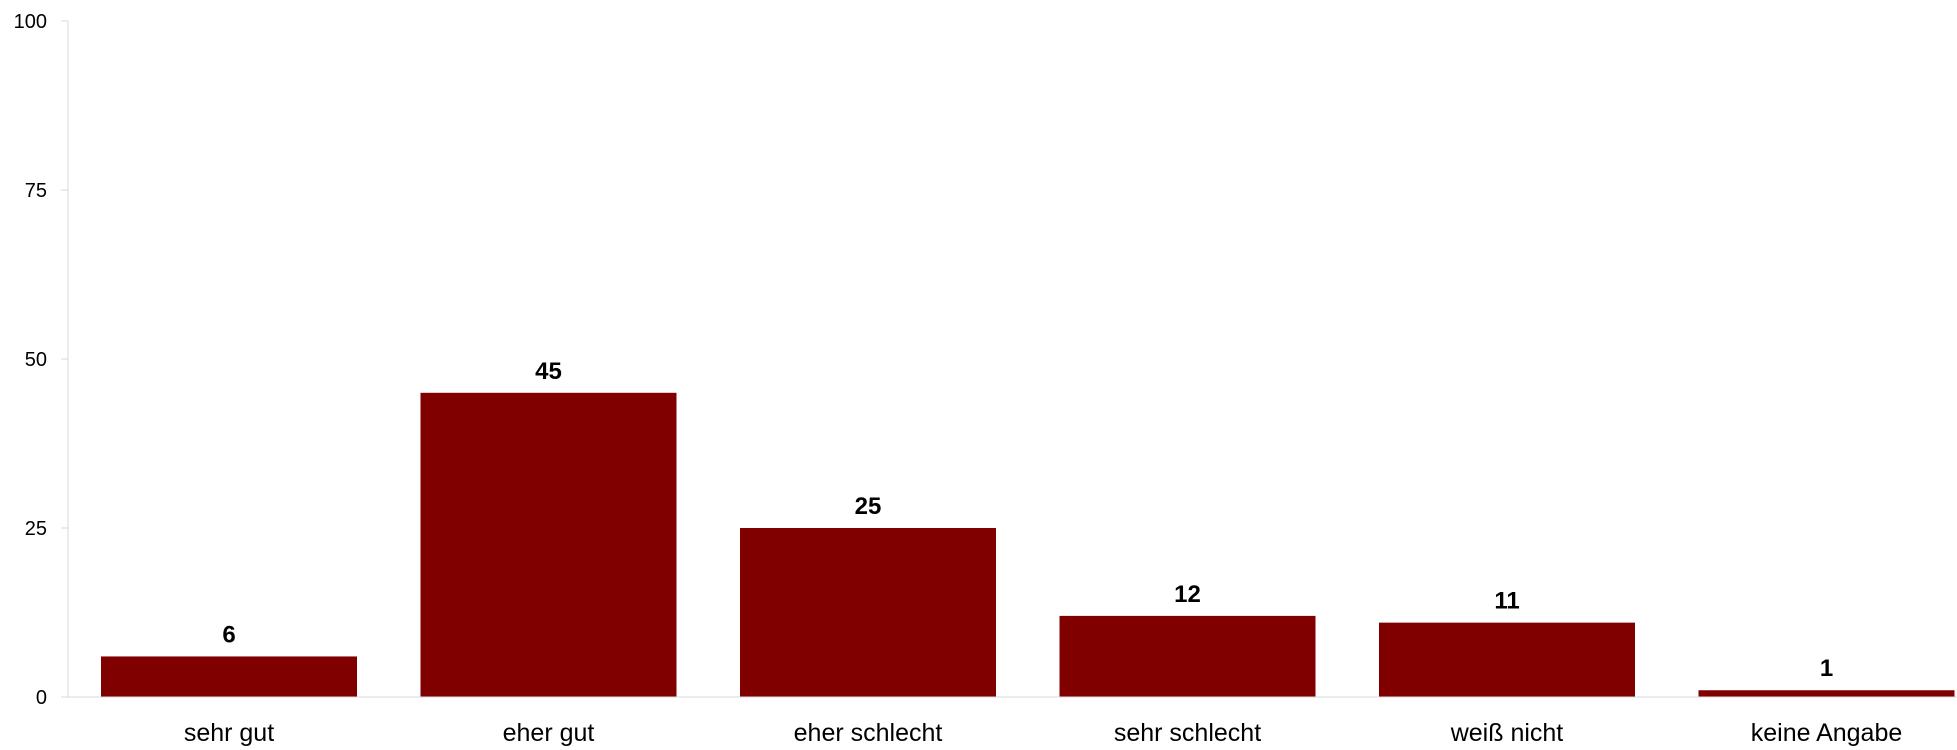 The width and height of the screenshot is (1957, 750). Describe the element at coordinates (1827, 733) in the screenshot. I see `x-category-label: keine Angabe` at that location.